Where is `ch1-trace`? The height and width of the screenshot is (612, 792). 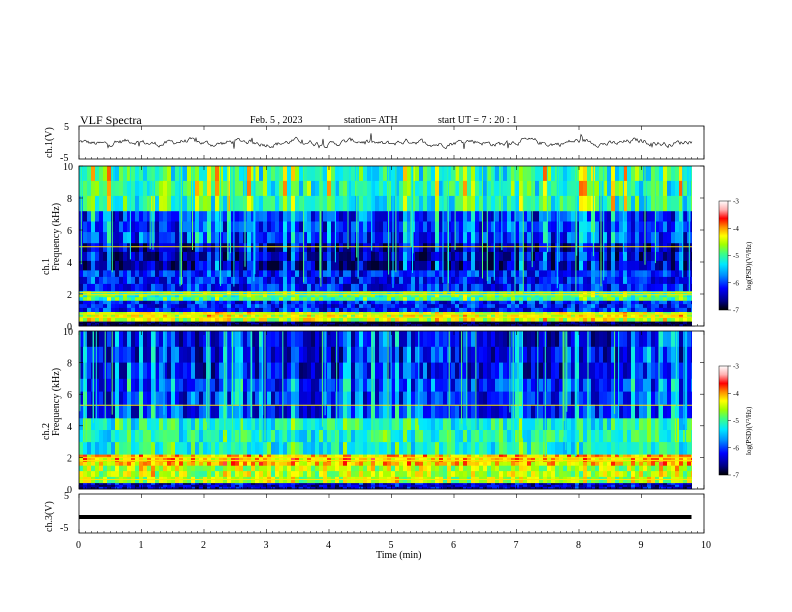 ch1-trace is located at coordinates (385, 141).